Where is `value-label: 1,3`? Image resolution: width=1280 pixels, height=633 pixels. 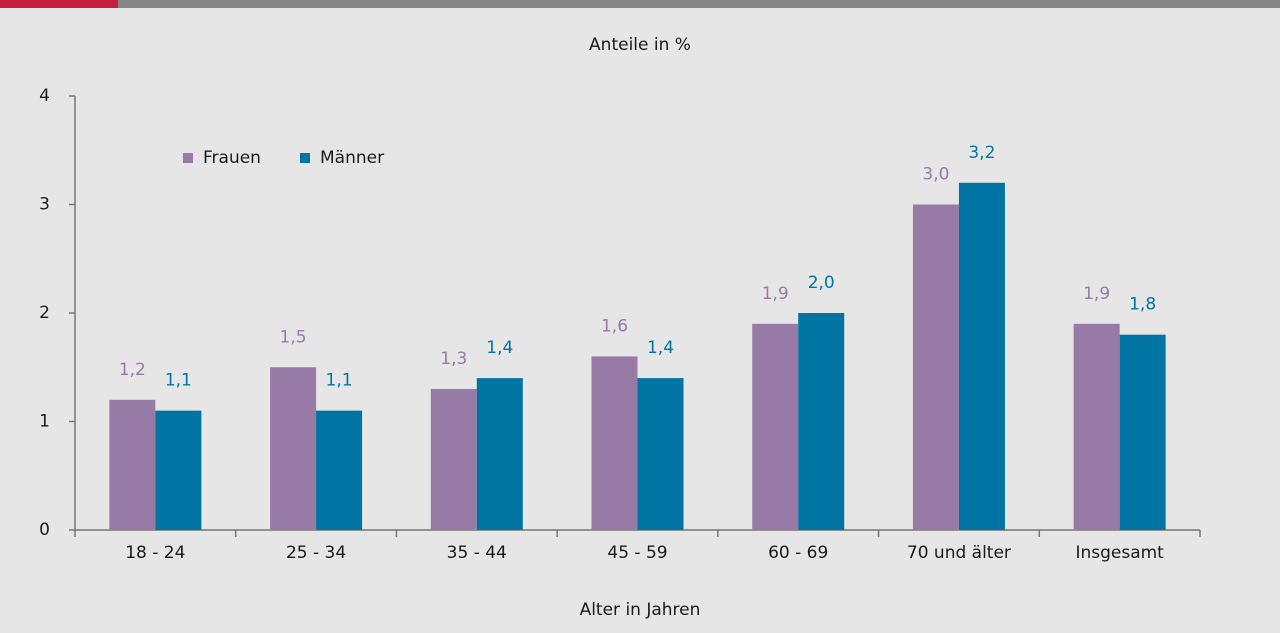
value-label: 1,3 is located at coordinates (453, 359).